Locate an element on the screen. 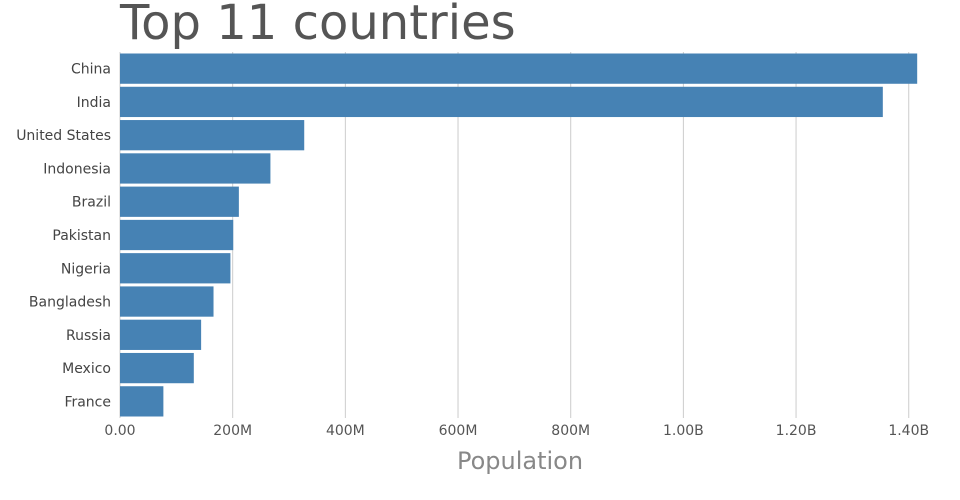 The image size is (960, 500). x-tick-labels: 0.00 200M 400M 600M 800M 1.00B 1.20B 1.40B is located at coordinates (516, 431).